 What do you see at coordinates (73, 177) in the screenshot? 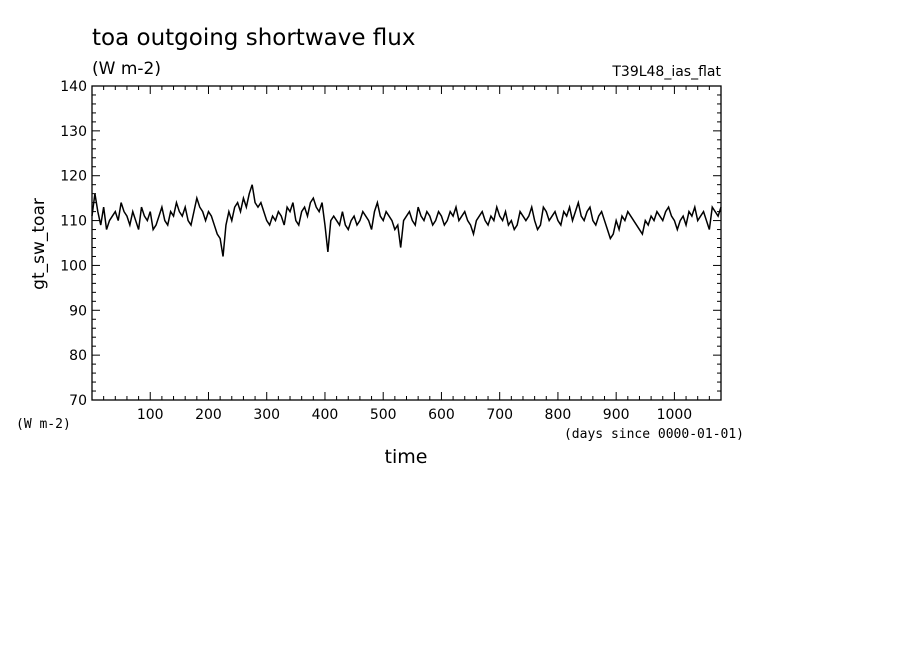
I see `y-tick-label: 120` at bounding box center [73, 177].